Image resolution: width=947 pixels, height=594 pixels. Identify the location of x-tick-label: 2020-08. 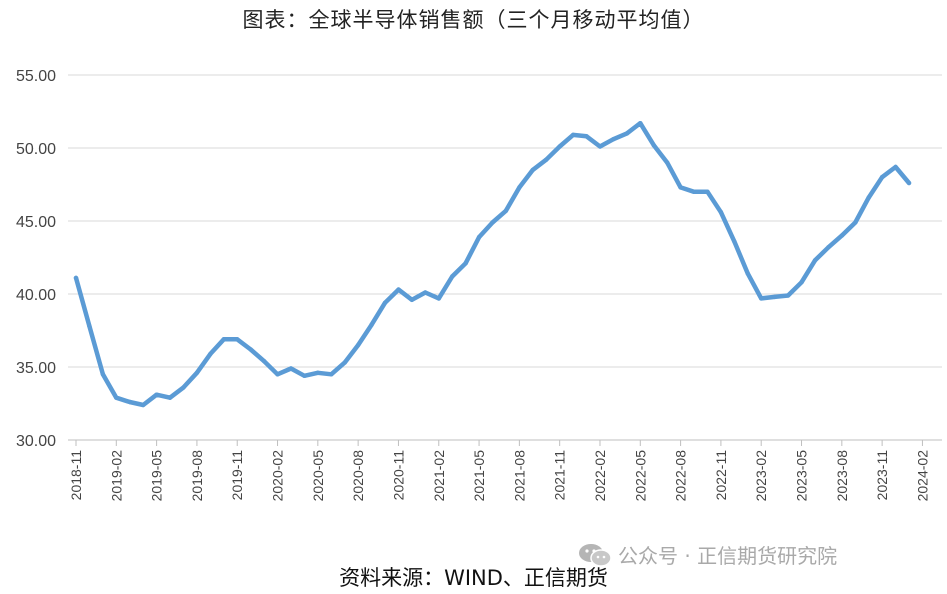
(358, 476).